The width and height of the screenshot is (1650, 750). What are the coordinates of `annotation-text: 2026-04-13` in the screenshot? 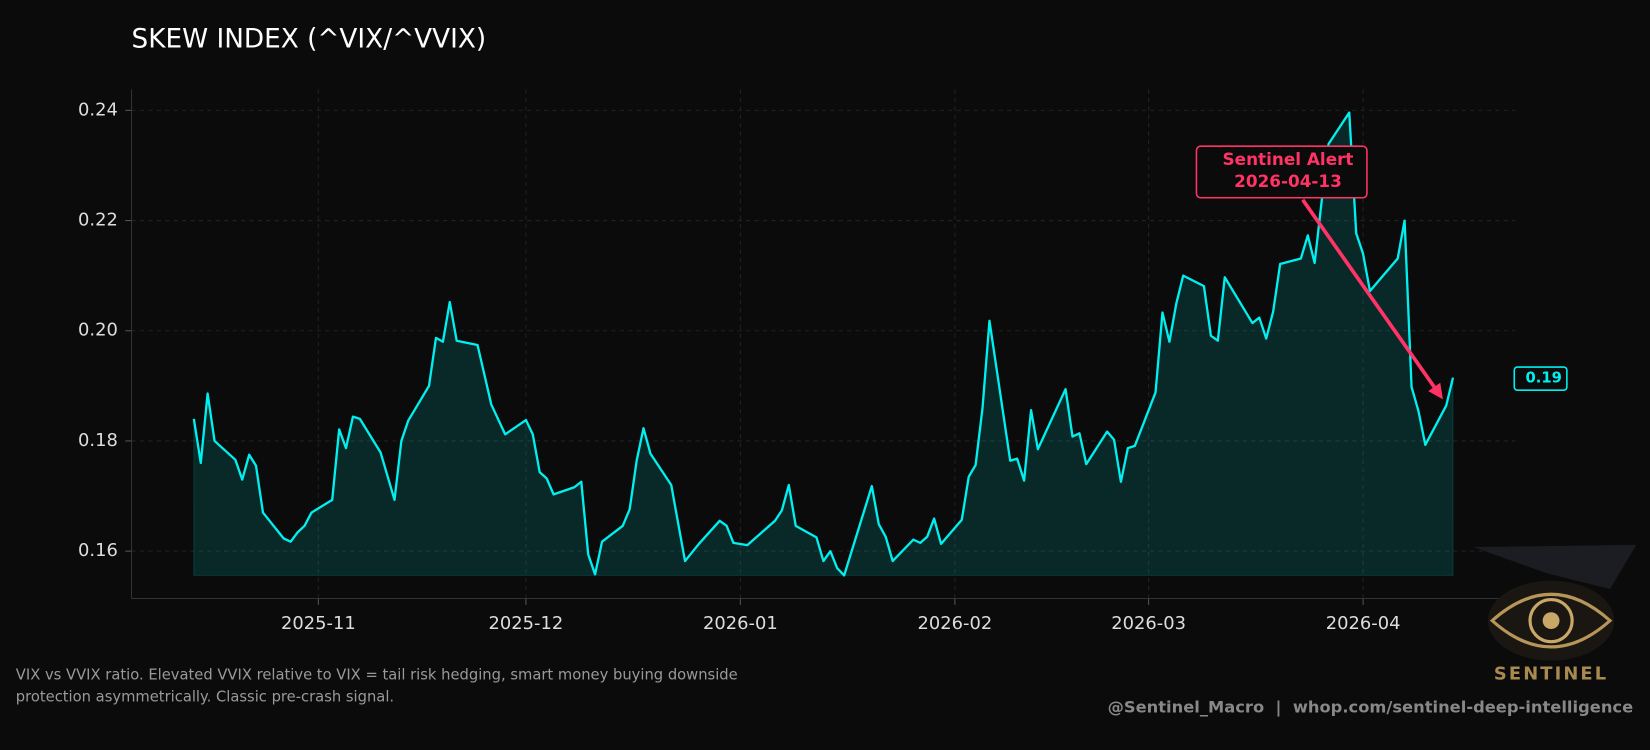 It's located at (1288, 181).